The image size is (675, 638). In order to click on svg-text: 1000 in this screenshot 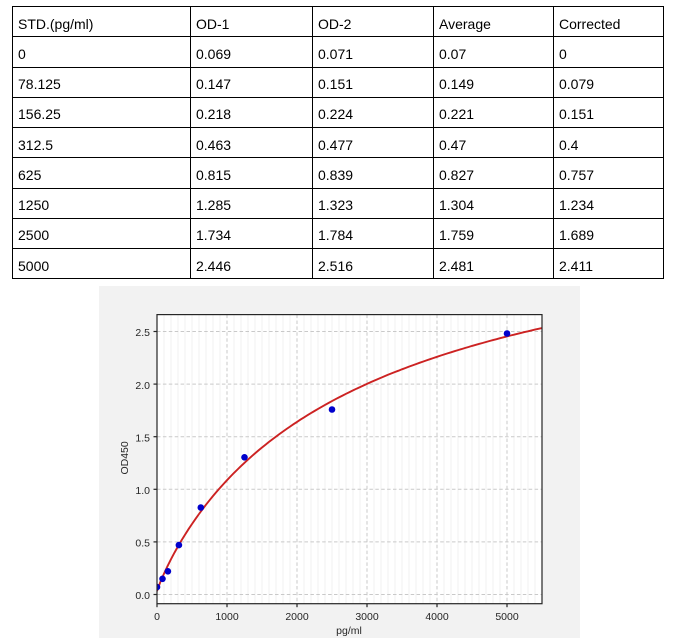, I will do `click(227, 617)`.